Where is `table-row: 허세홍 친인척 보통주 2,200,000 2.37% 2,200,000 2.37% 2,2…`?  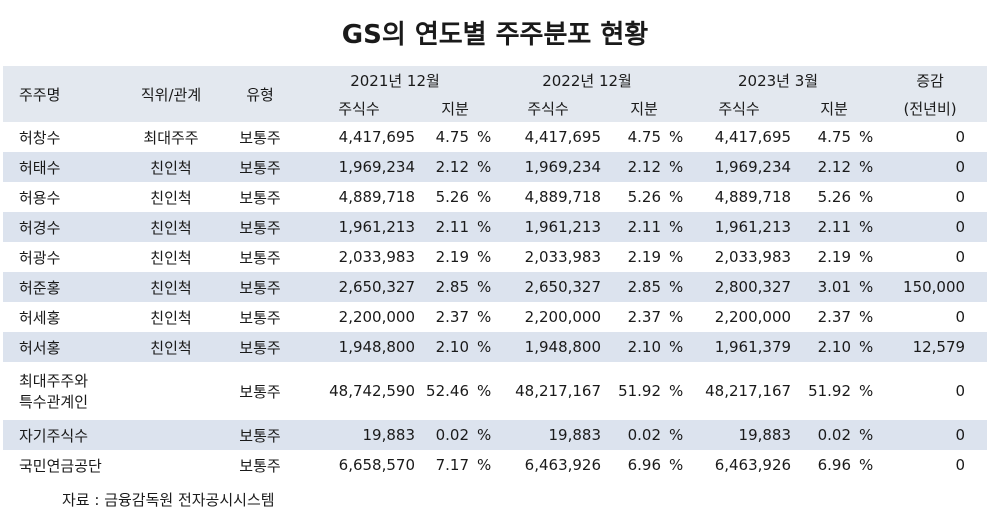 table-row: 허세홍 친인척 보통주 2,200,000 2.37% 2,200,000 2.37% 2,2… is located at coordinates (495, 317).